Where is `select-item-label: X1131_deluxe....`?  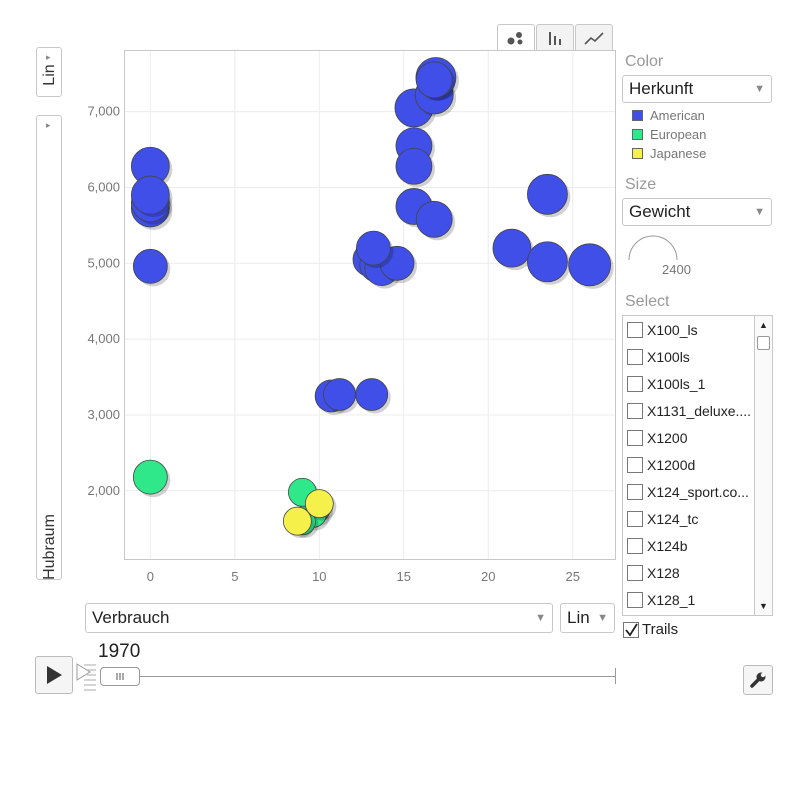
select-item-label: X1131_deluxe.... is located at coordinates (699, 410).